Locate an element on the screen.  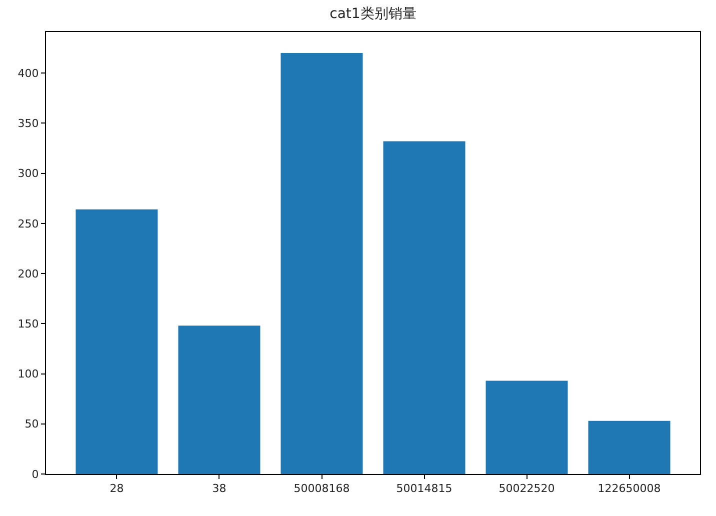
y-tick-label: 200 is located at coordinates (28, 273).